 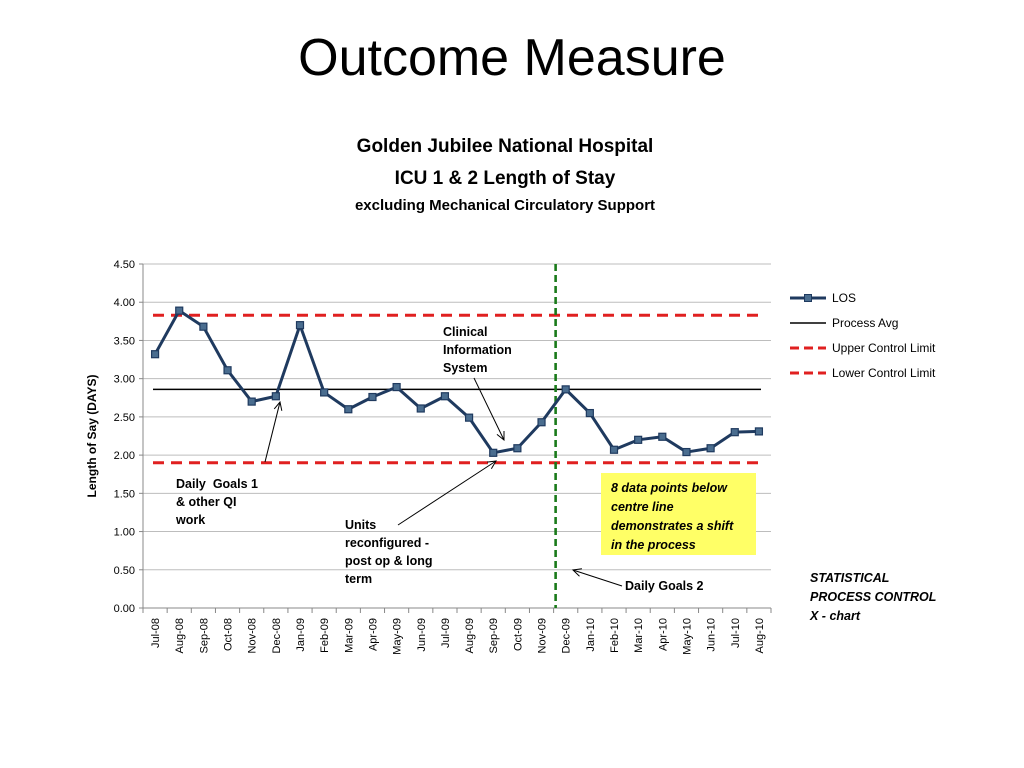 What do you see at coordinates (124, 533) in the screenshot?
I see `y-tick-label: 1.00` at bounding box center [124, 533].